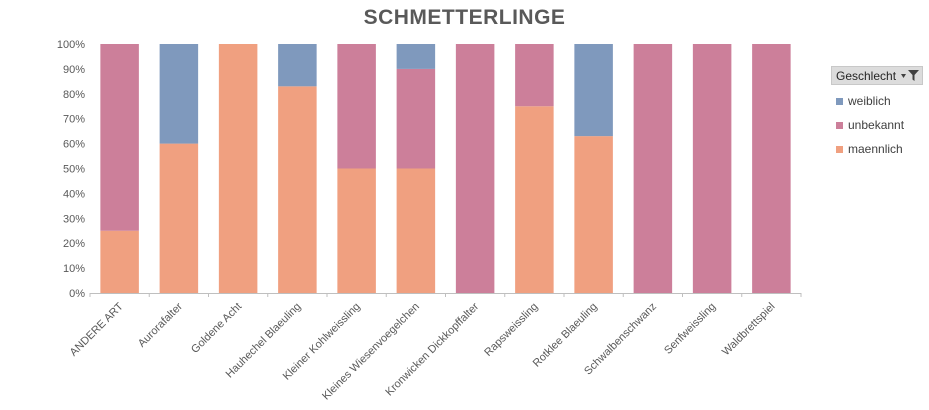 This screenshot has width=929, height=410. What do you see at coordinates (216, 328) in the screenshot?
I see `x-category-label: Goldene Acht` at bounding box center [216, 328].